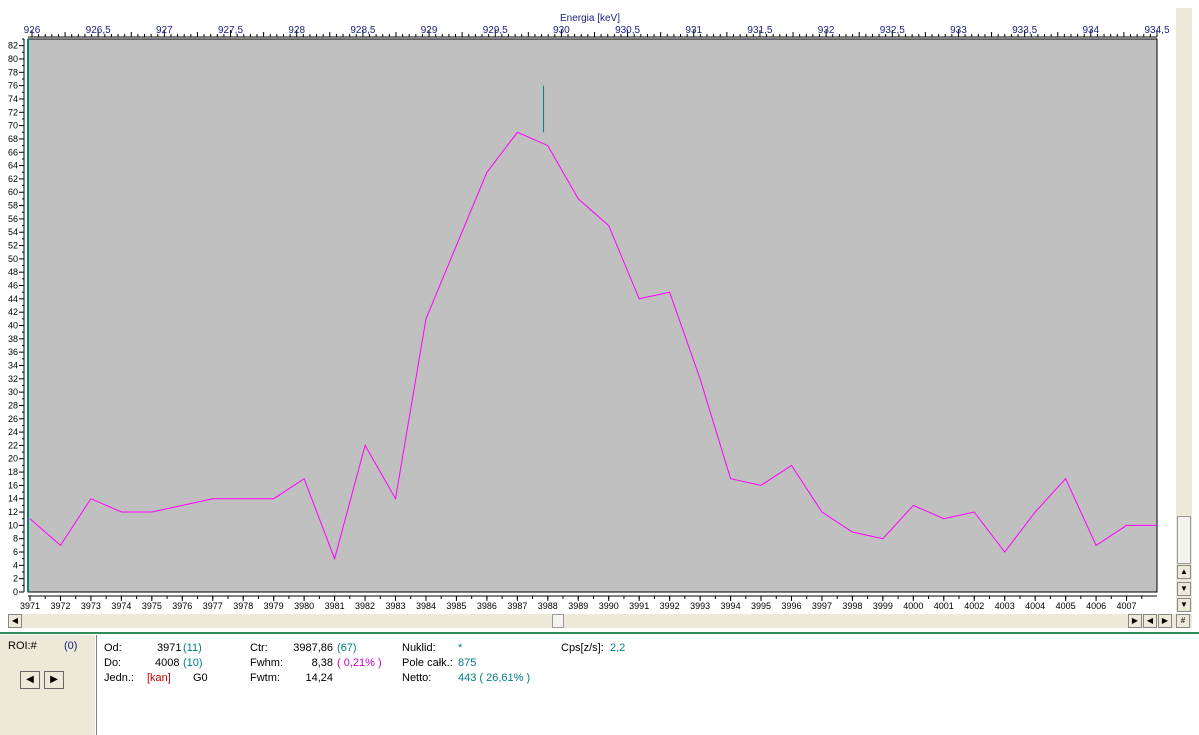 The image size is (1199, 735). What do you see at coordinates (639, 606) in the screenshot?
I see `x-tick-label: 3991` at bounding box center [639, 606].